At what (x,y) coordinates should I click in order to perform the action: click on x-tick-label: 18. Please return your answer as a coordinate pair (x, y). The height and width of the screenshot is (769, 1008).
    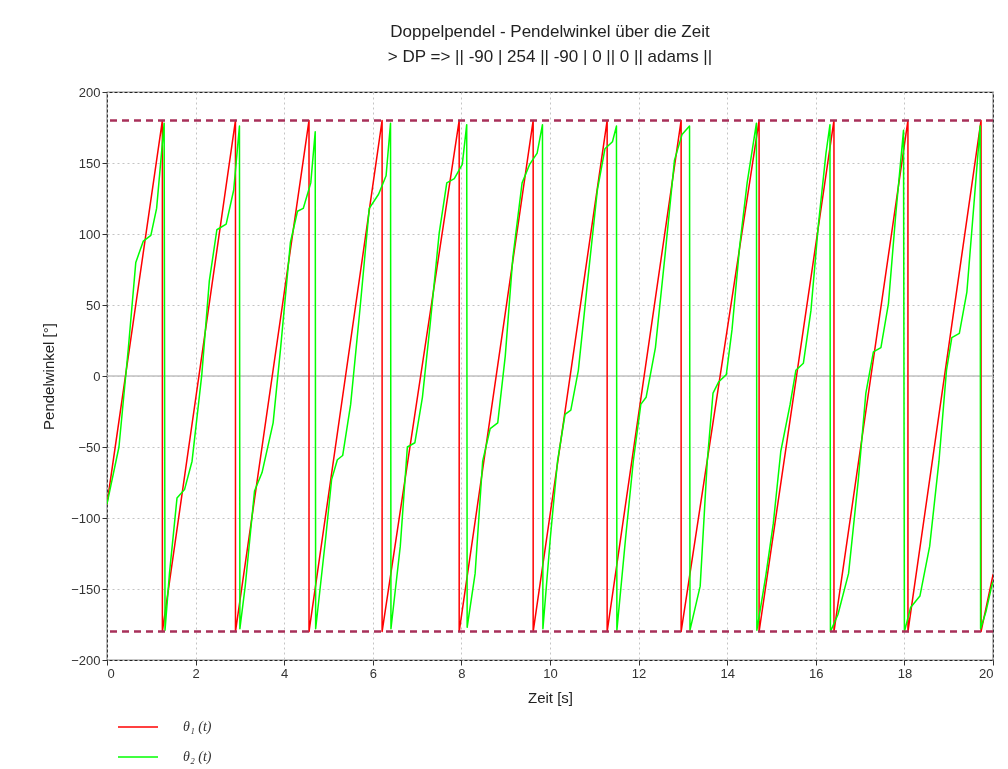
    Looking at the image, I should click on (905, 673).